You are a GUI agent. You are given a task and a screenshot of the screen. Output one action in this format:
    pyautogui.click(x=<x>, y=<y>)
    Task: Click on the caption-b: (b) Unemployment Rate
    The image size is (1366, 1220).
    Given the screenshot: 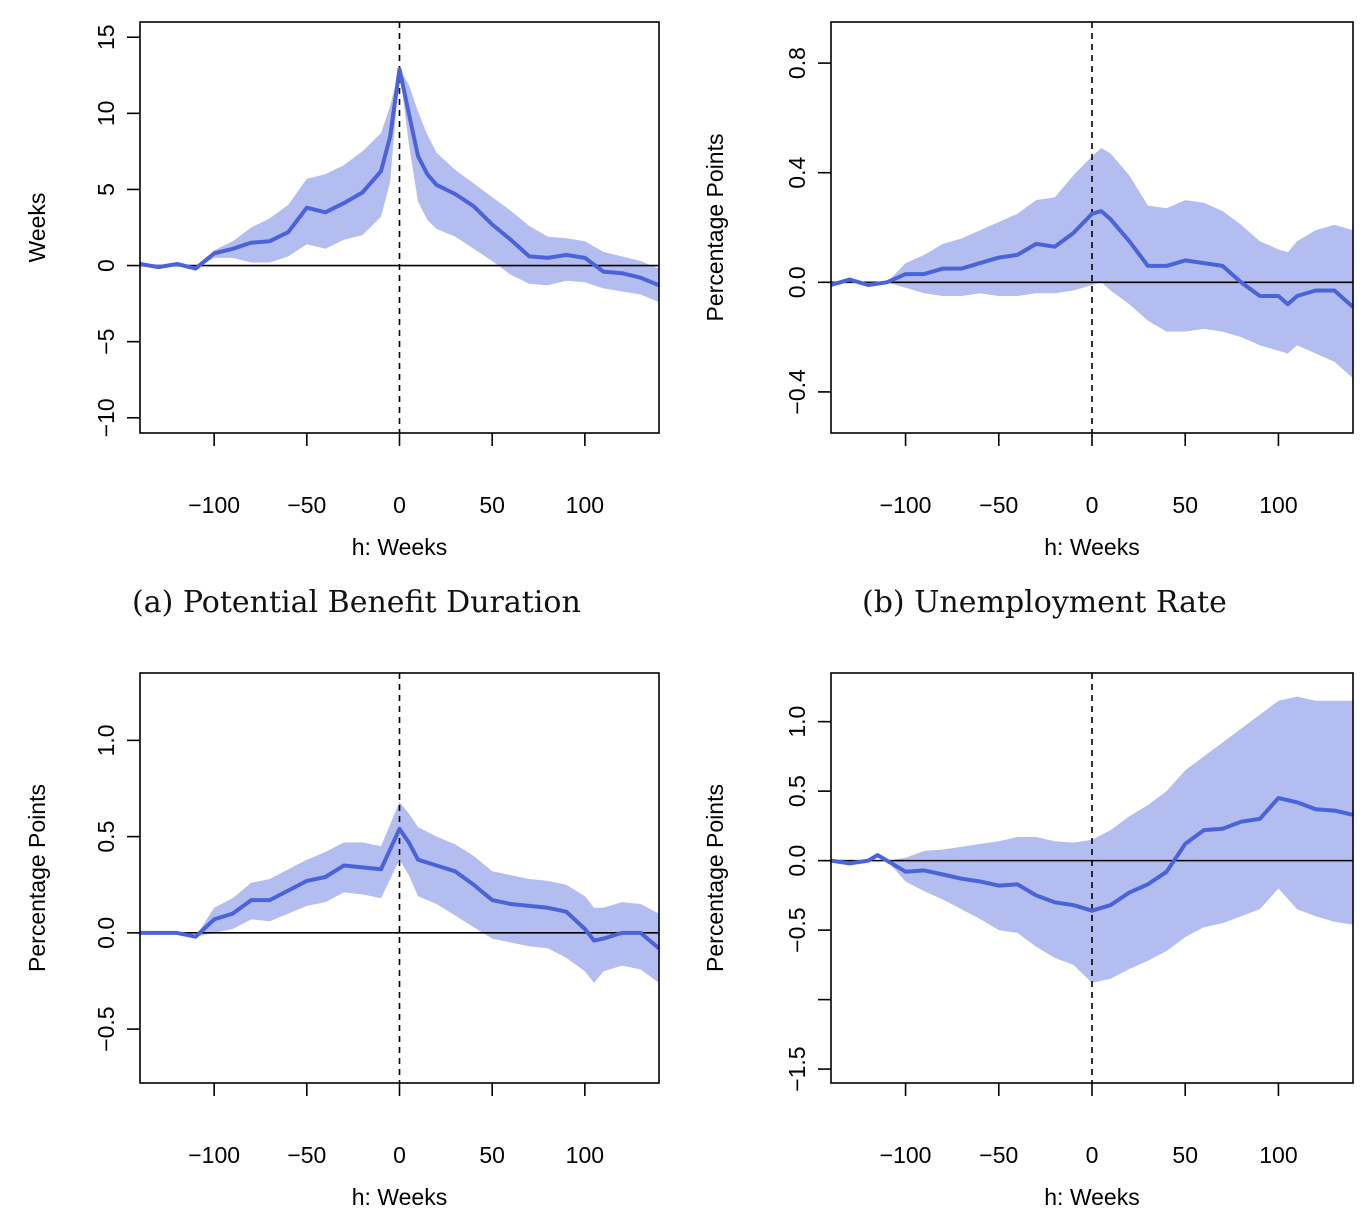 What is the action you would take?
    pyautogui.click(x=1044, y=602)
    